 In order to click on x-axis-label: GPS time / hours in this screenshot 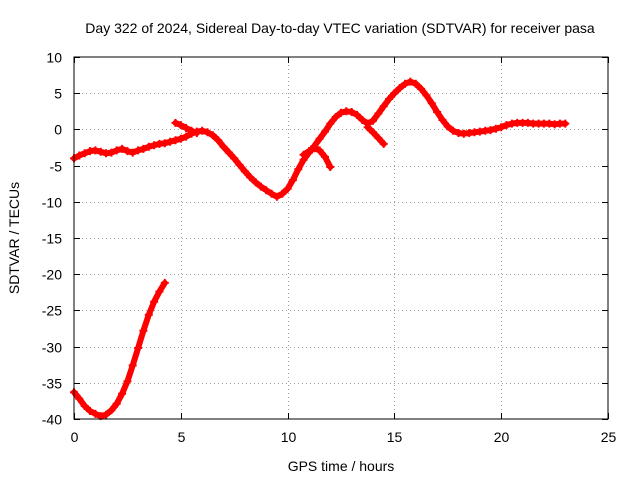, I will do `click(341, 466)`.